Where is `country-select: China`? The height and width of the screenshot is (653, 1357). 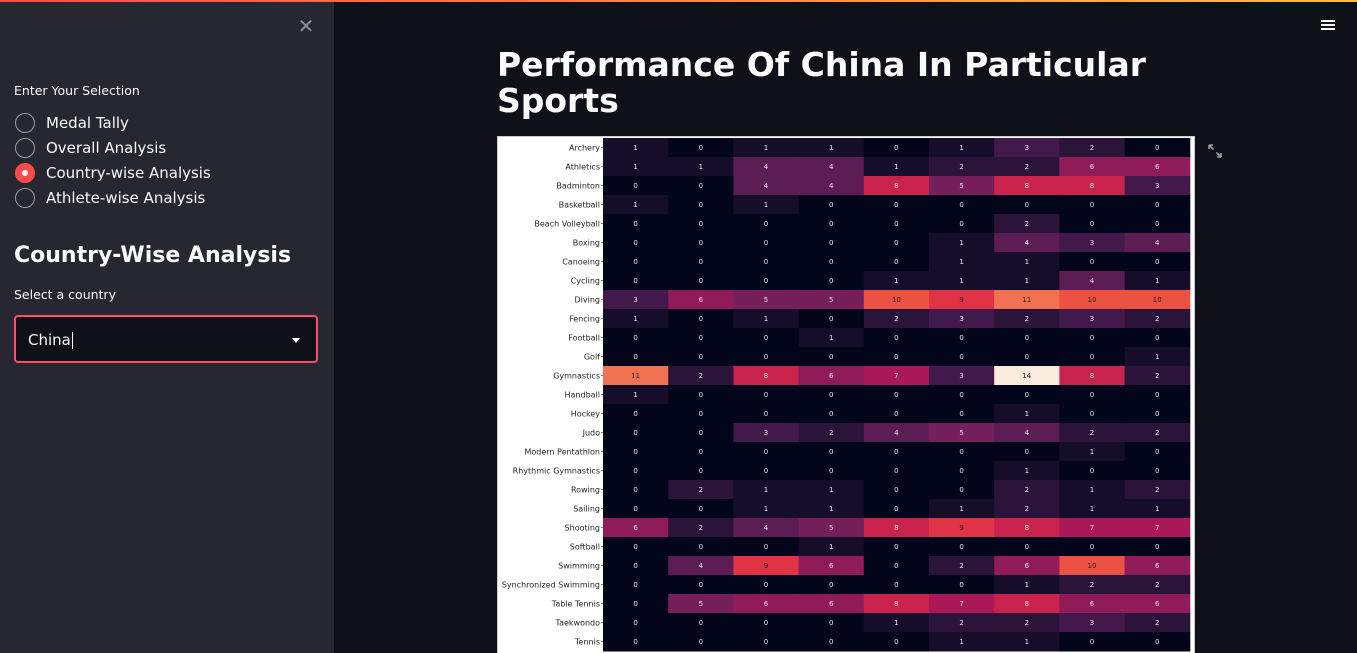 country-select: China is located at coordinates (166, 339).